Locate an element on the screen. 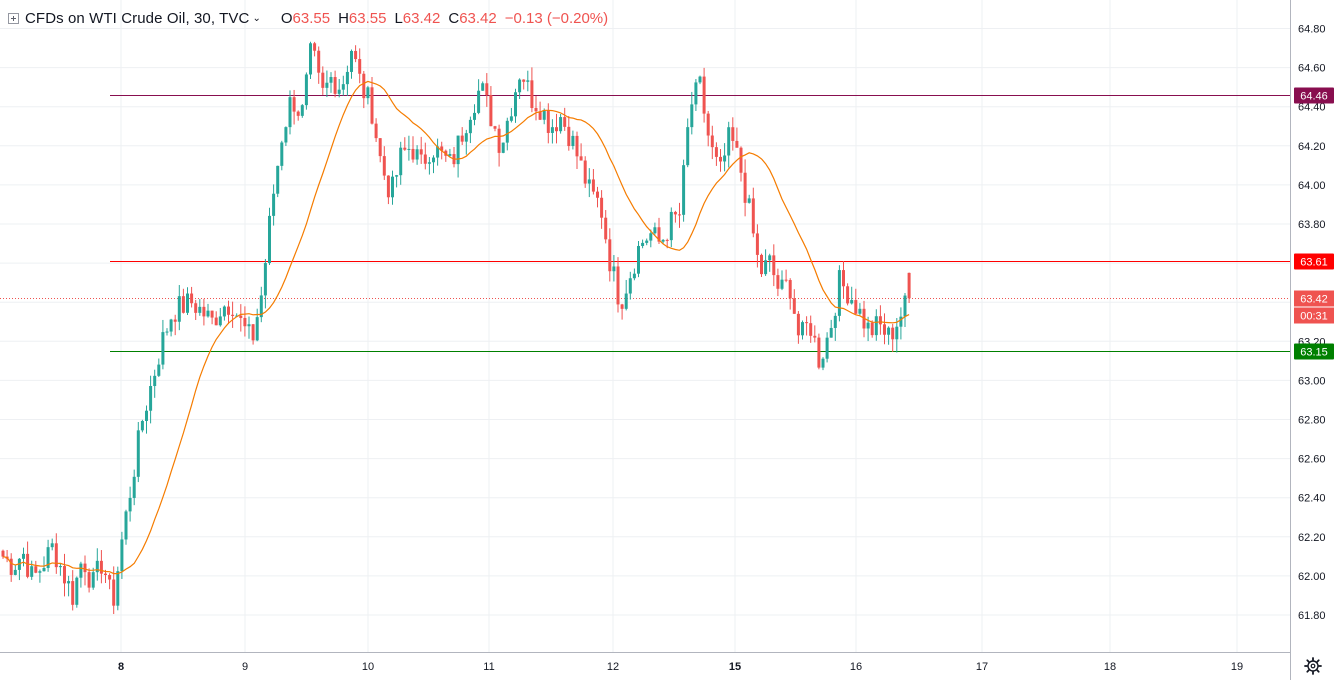  time-tick-label: 16 is located at coordinates (856, 667).